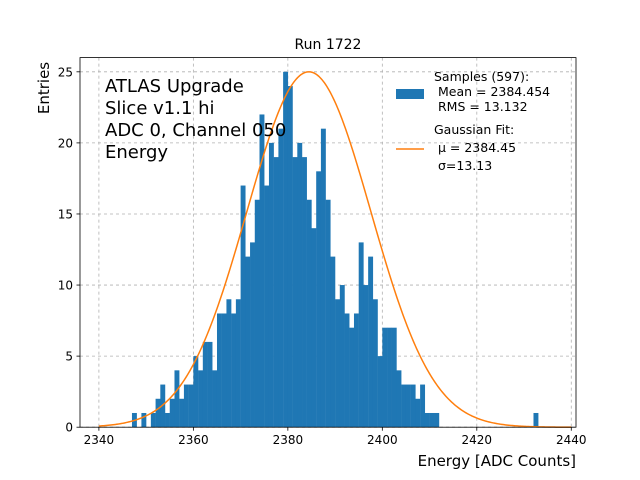  What do you see at coordinates (475, 147) in the screenshot?
I see `legend-fit-line-2: μ = 2384.45` at bounding box center [475, 147].